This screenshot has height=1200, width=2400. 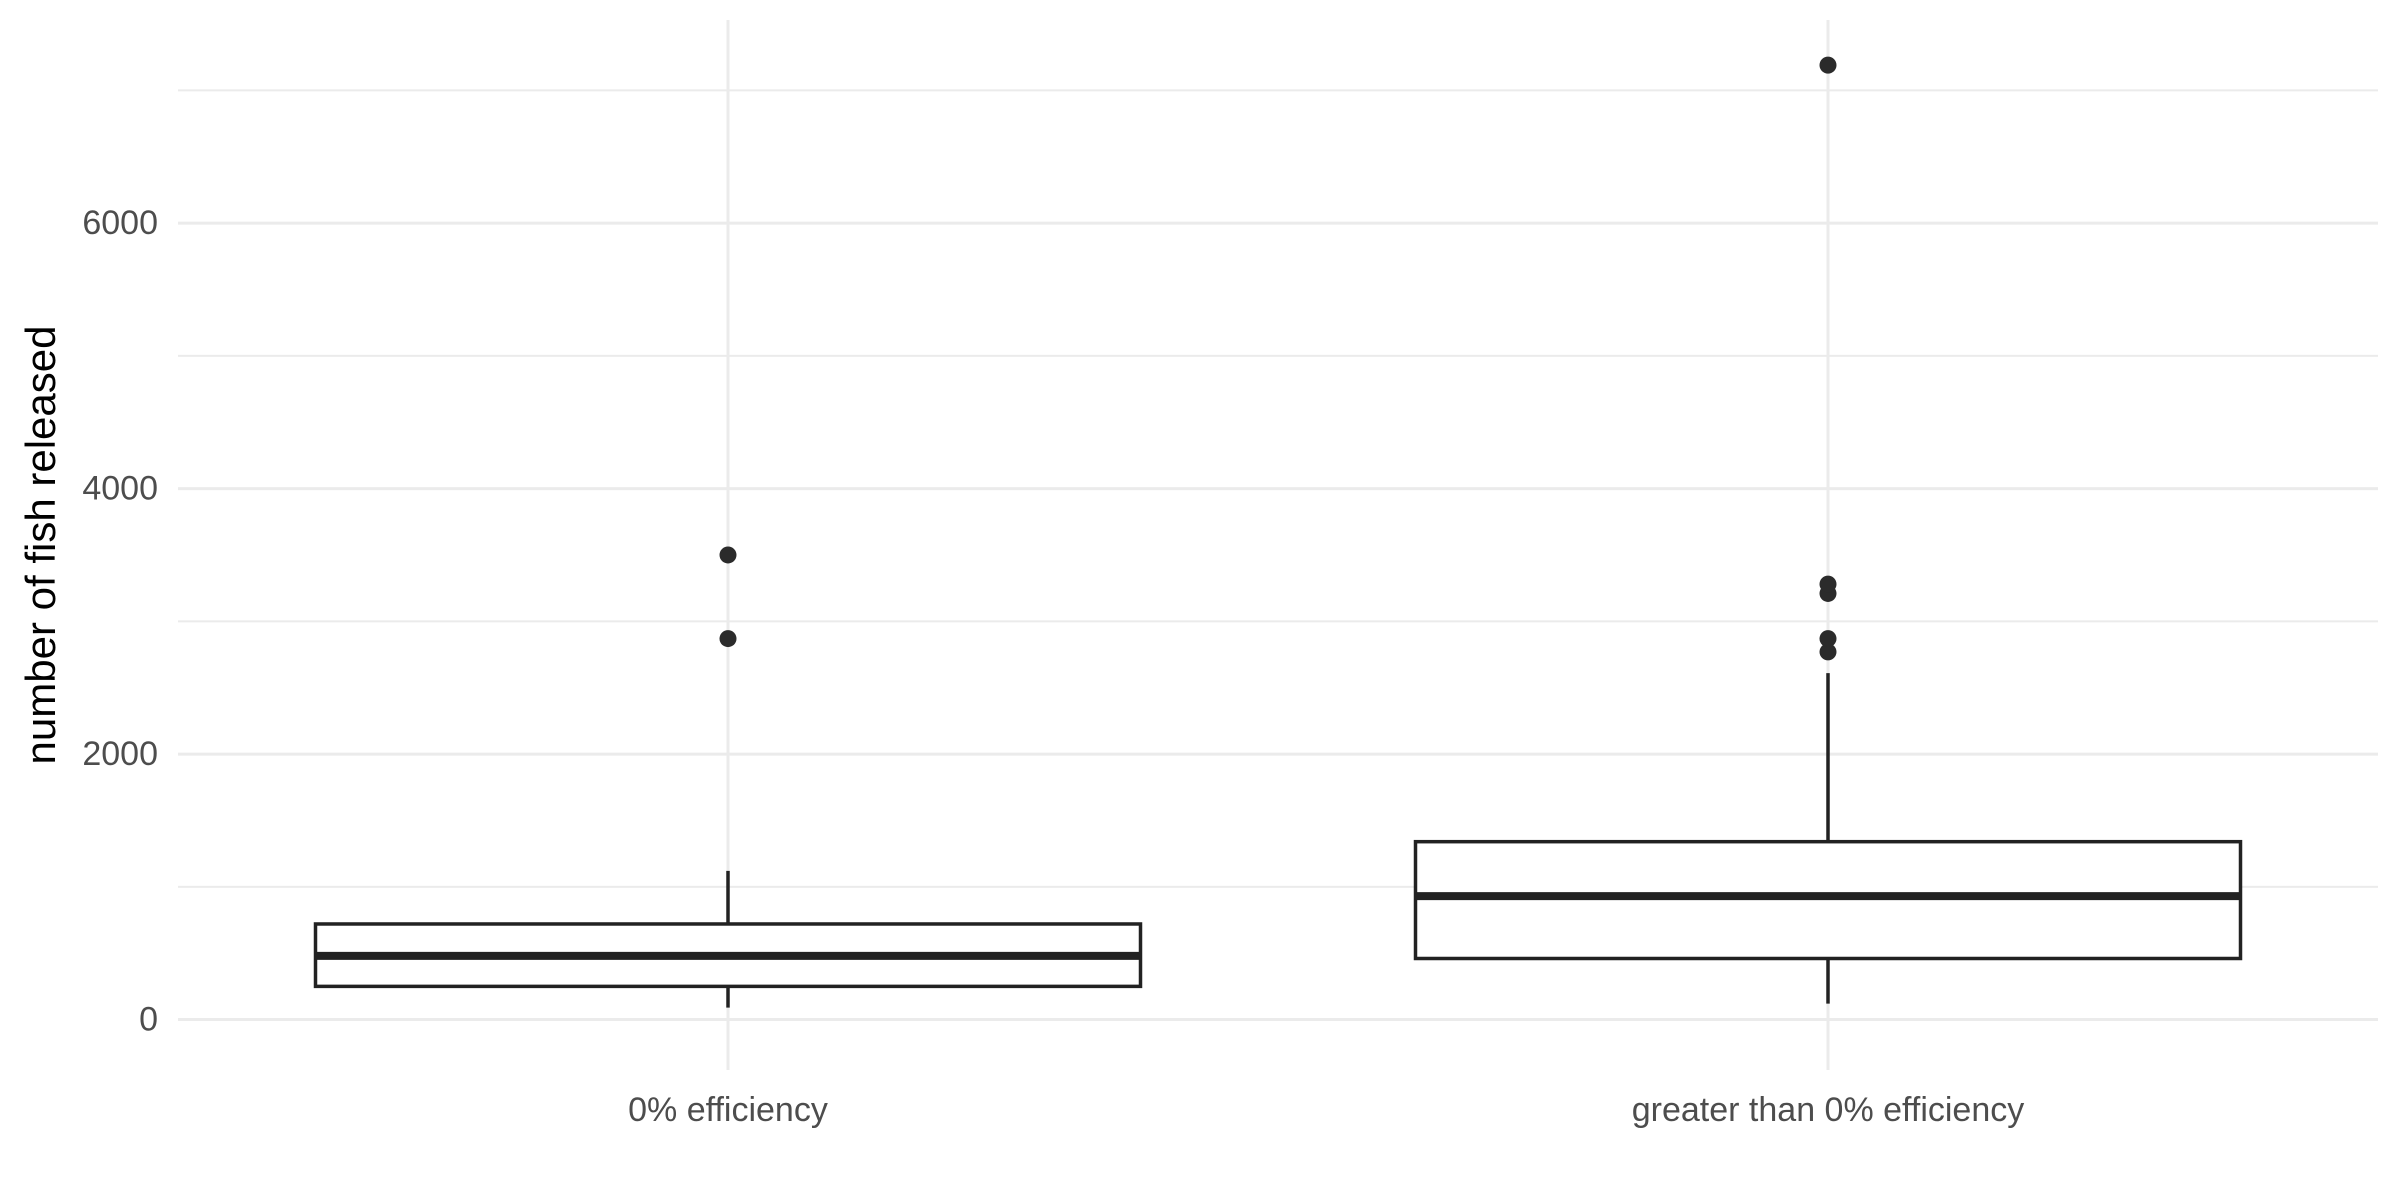 I want to click on x-tick-label: 0% efficiency, so click(x=728, y=1110).